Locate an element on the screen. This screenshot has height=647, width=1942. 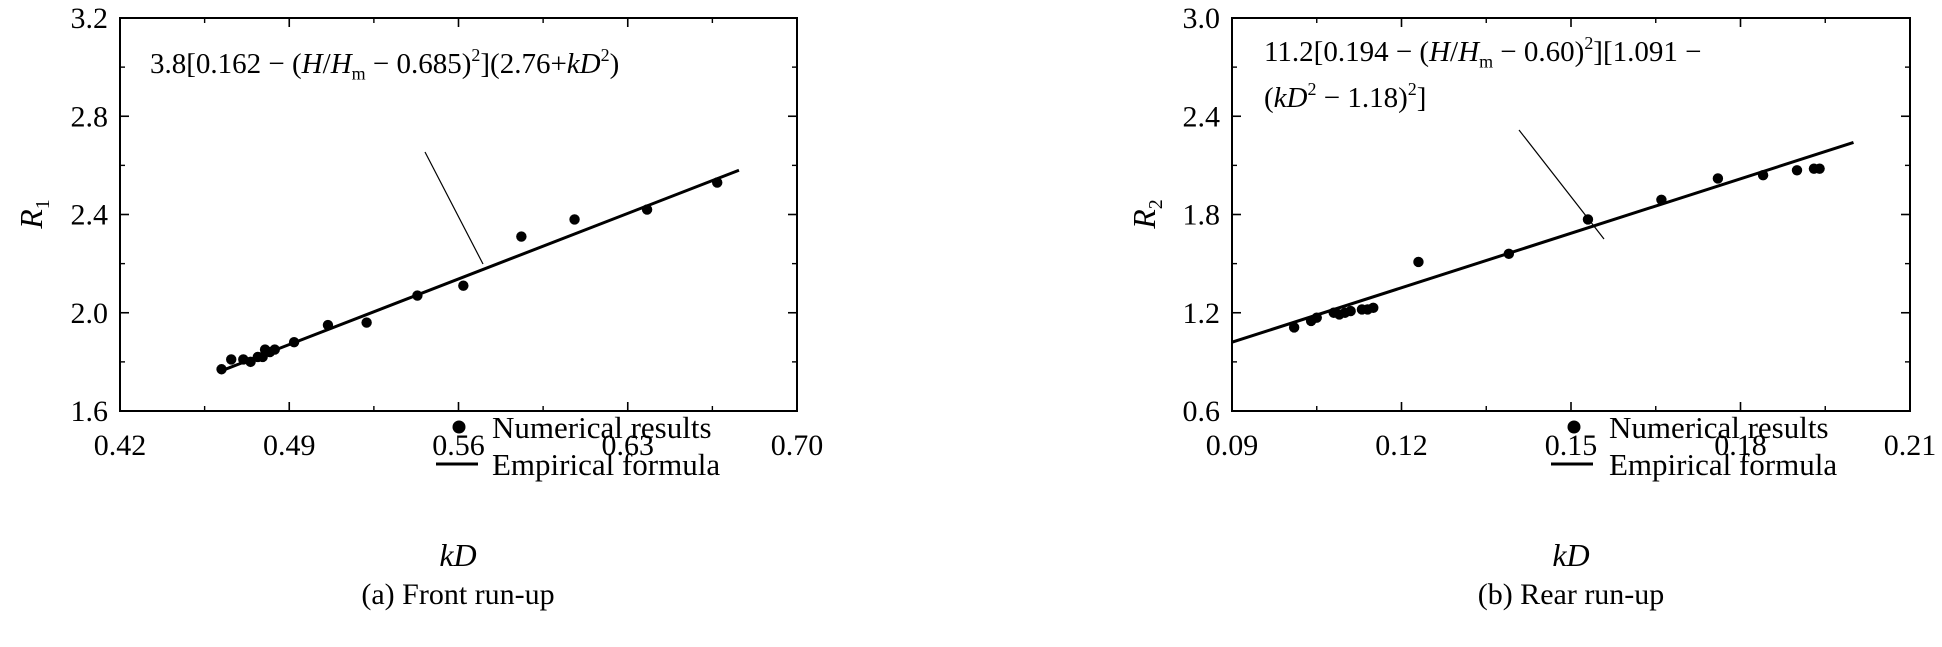
y-tick-label: 1.2 is located at coordinates (1202, 313).